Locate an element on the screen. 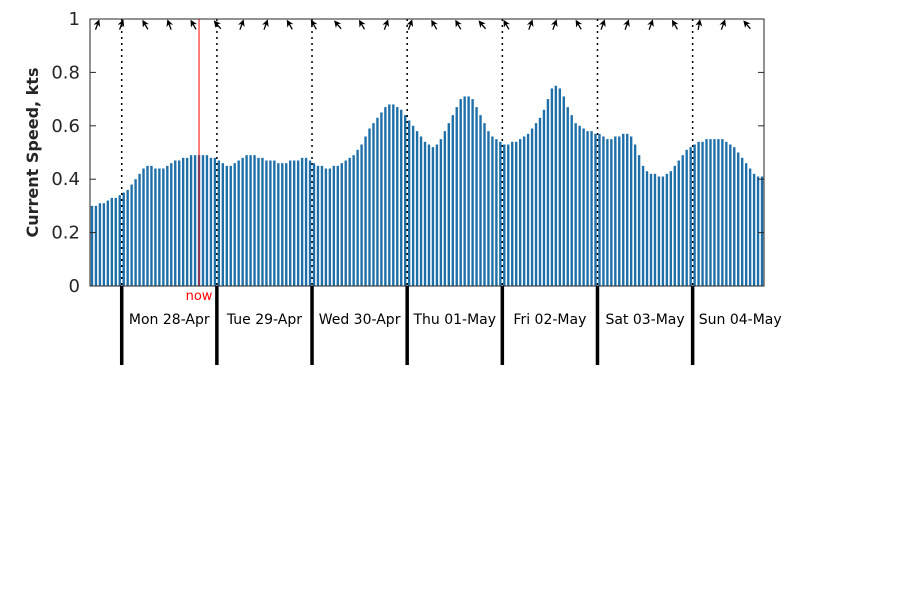 This screenshot has width=900, height=604. day-label: Fri 02-May is located at coordinates (549, 320).